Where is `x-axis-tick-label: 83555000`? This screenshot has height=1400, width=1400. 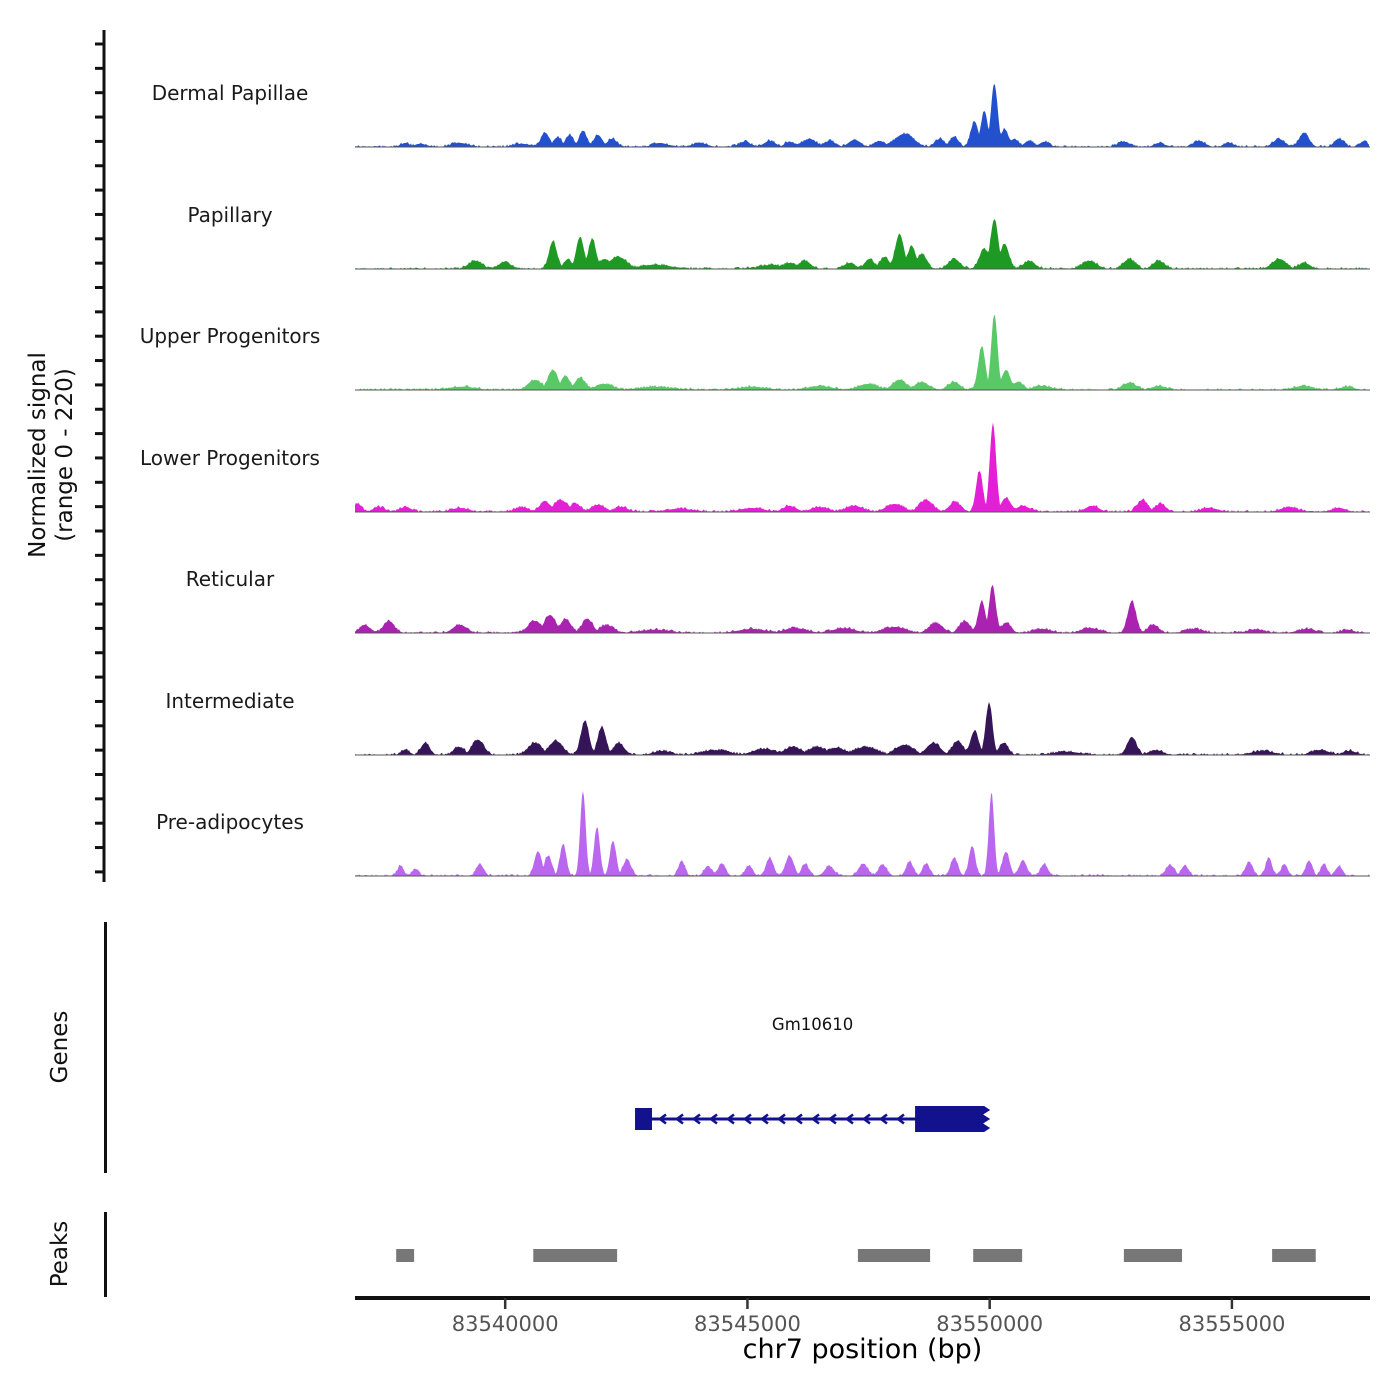 x-axis-tick-label: 83555000 is located at coordinates (1231, 1324).